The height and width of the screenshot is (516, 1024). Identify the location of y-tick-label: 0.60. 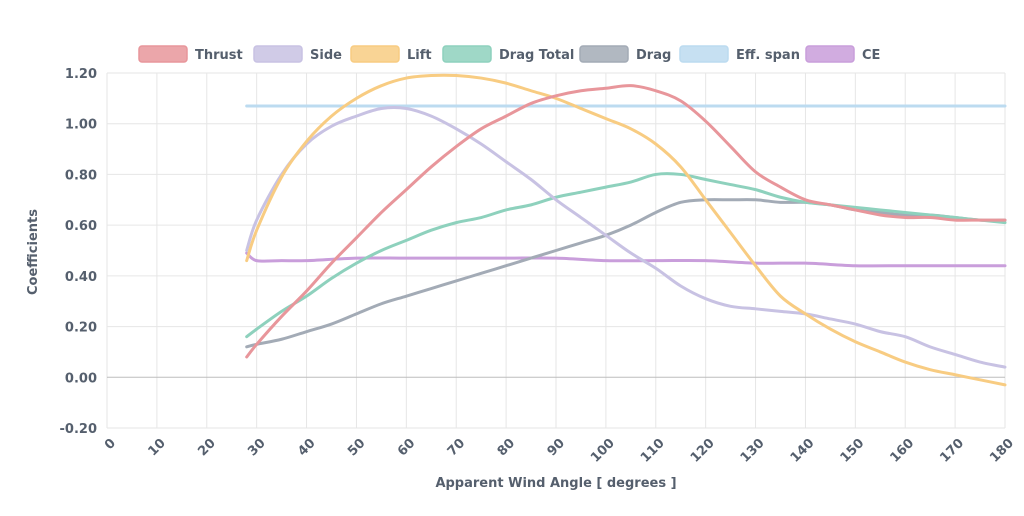
(81, 226).